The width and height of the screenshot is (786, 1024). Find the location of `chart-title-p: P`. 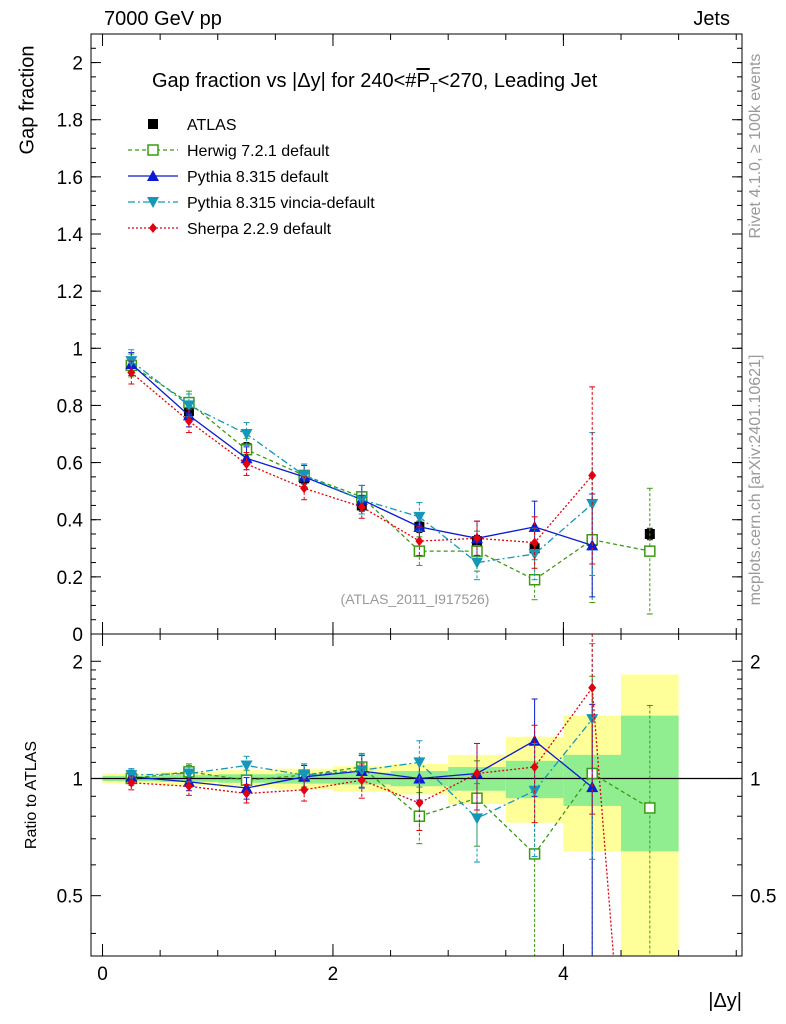

chart-title-p: P is located at coordinates (423, 81).